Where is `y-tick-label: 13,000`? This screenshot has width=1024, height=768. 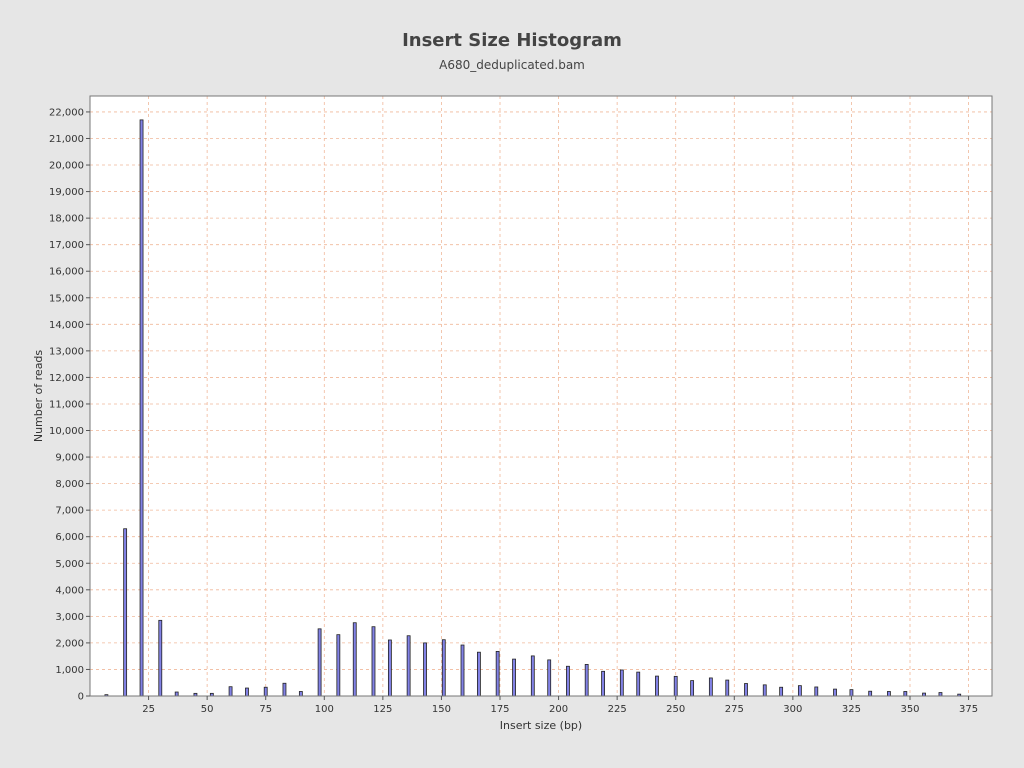 y-tick-label: 13,000 is located at coordinates (66, 351).